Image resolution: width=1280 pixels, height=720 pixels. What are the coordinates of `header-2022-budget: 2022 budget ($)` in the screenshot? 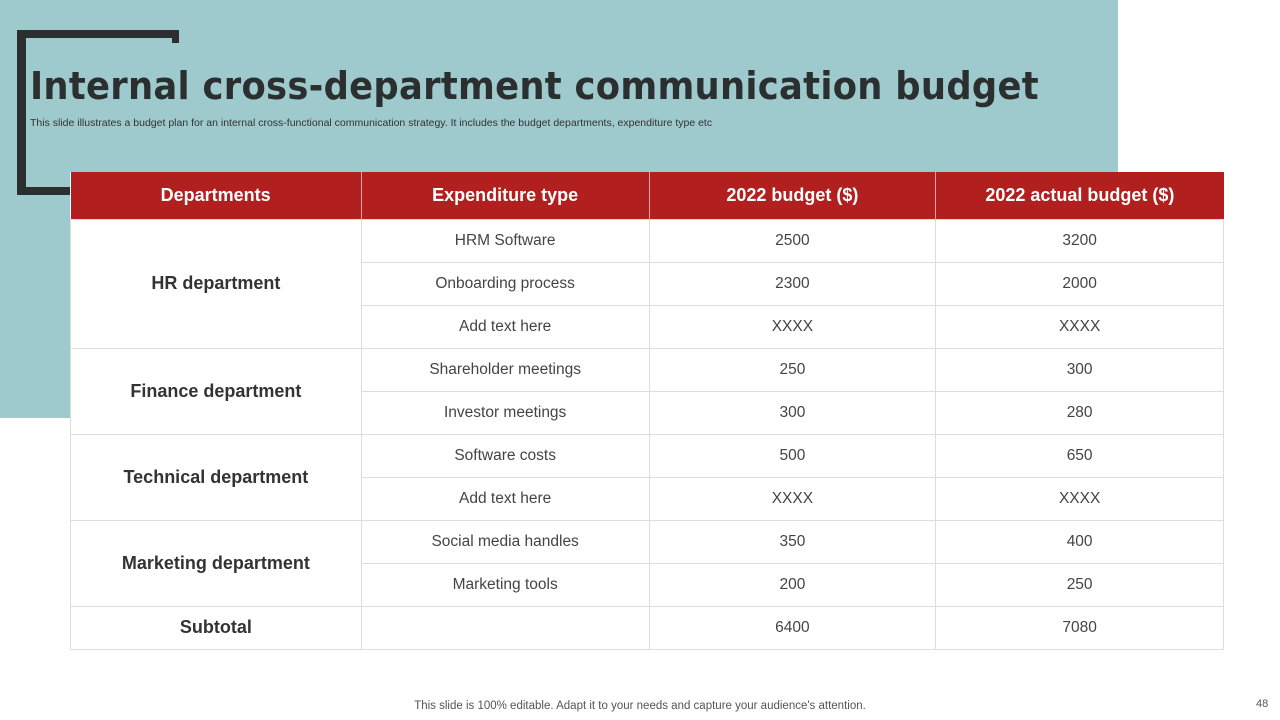 It's located at (793, 195).